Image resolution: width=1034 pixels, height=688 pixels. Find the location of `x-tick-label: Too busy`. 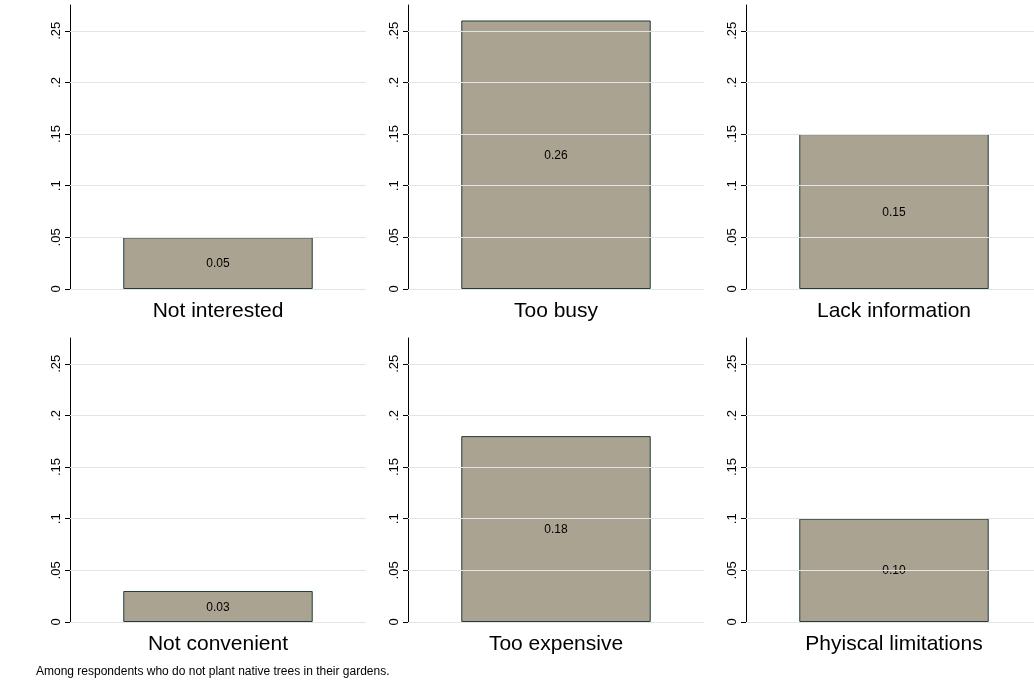

x-tick-label: Too busy is located at coordinates (556, 309).